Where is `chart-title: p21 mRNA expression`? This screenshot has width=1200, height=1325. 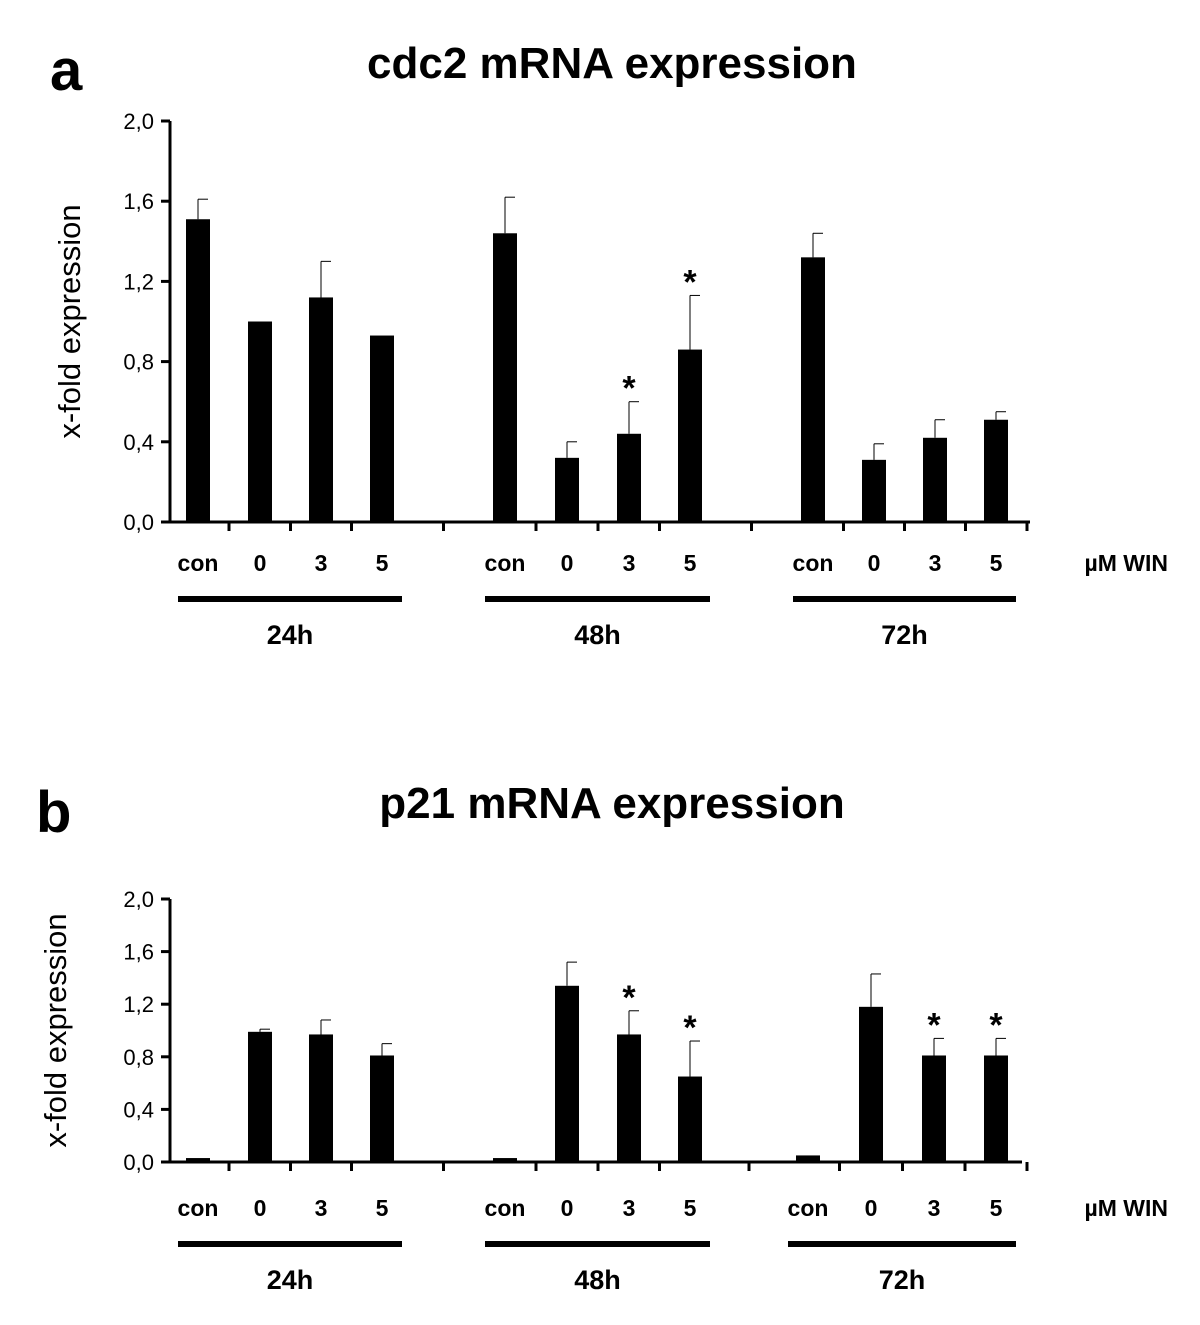 chart-title: p21 mRNA expression is located at coordinates (611, 803).